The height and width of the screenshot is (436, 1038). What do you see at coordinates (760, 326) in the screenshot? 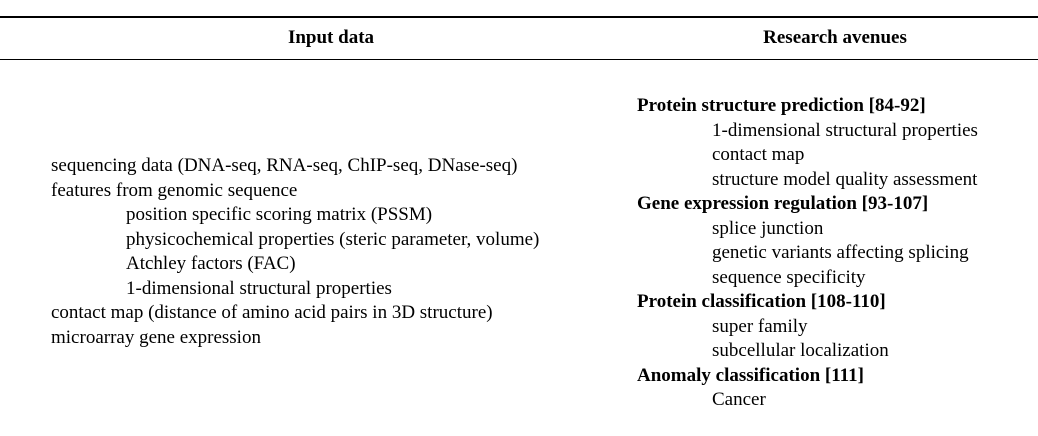
I see `list-item: super family` at bounding box center [760, 326].